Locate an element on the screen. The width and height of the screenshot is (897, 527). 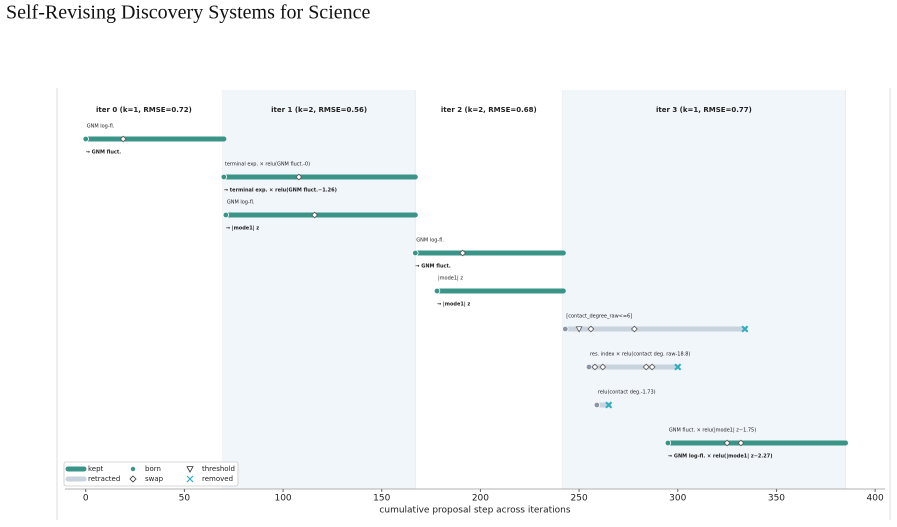
row-label: |mode1| z is located at coordinates (450, 279).